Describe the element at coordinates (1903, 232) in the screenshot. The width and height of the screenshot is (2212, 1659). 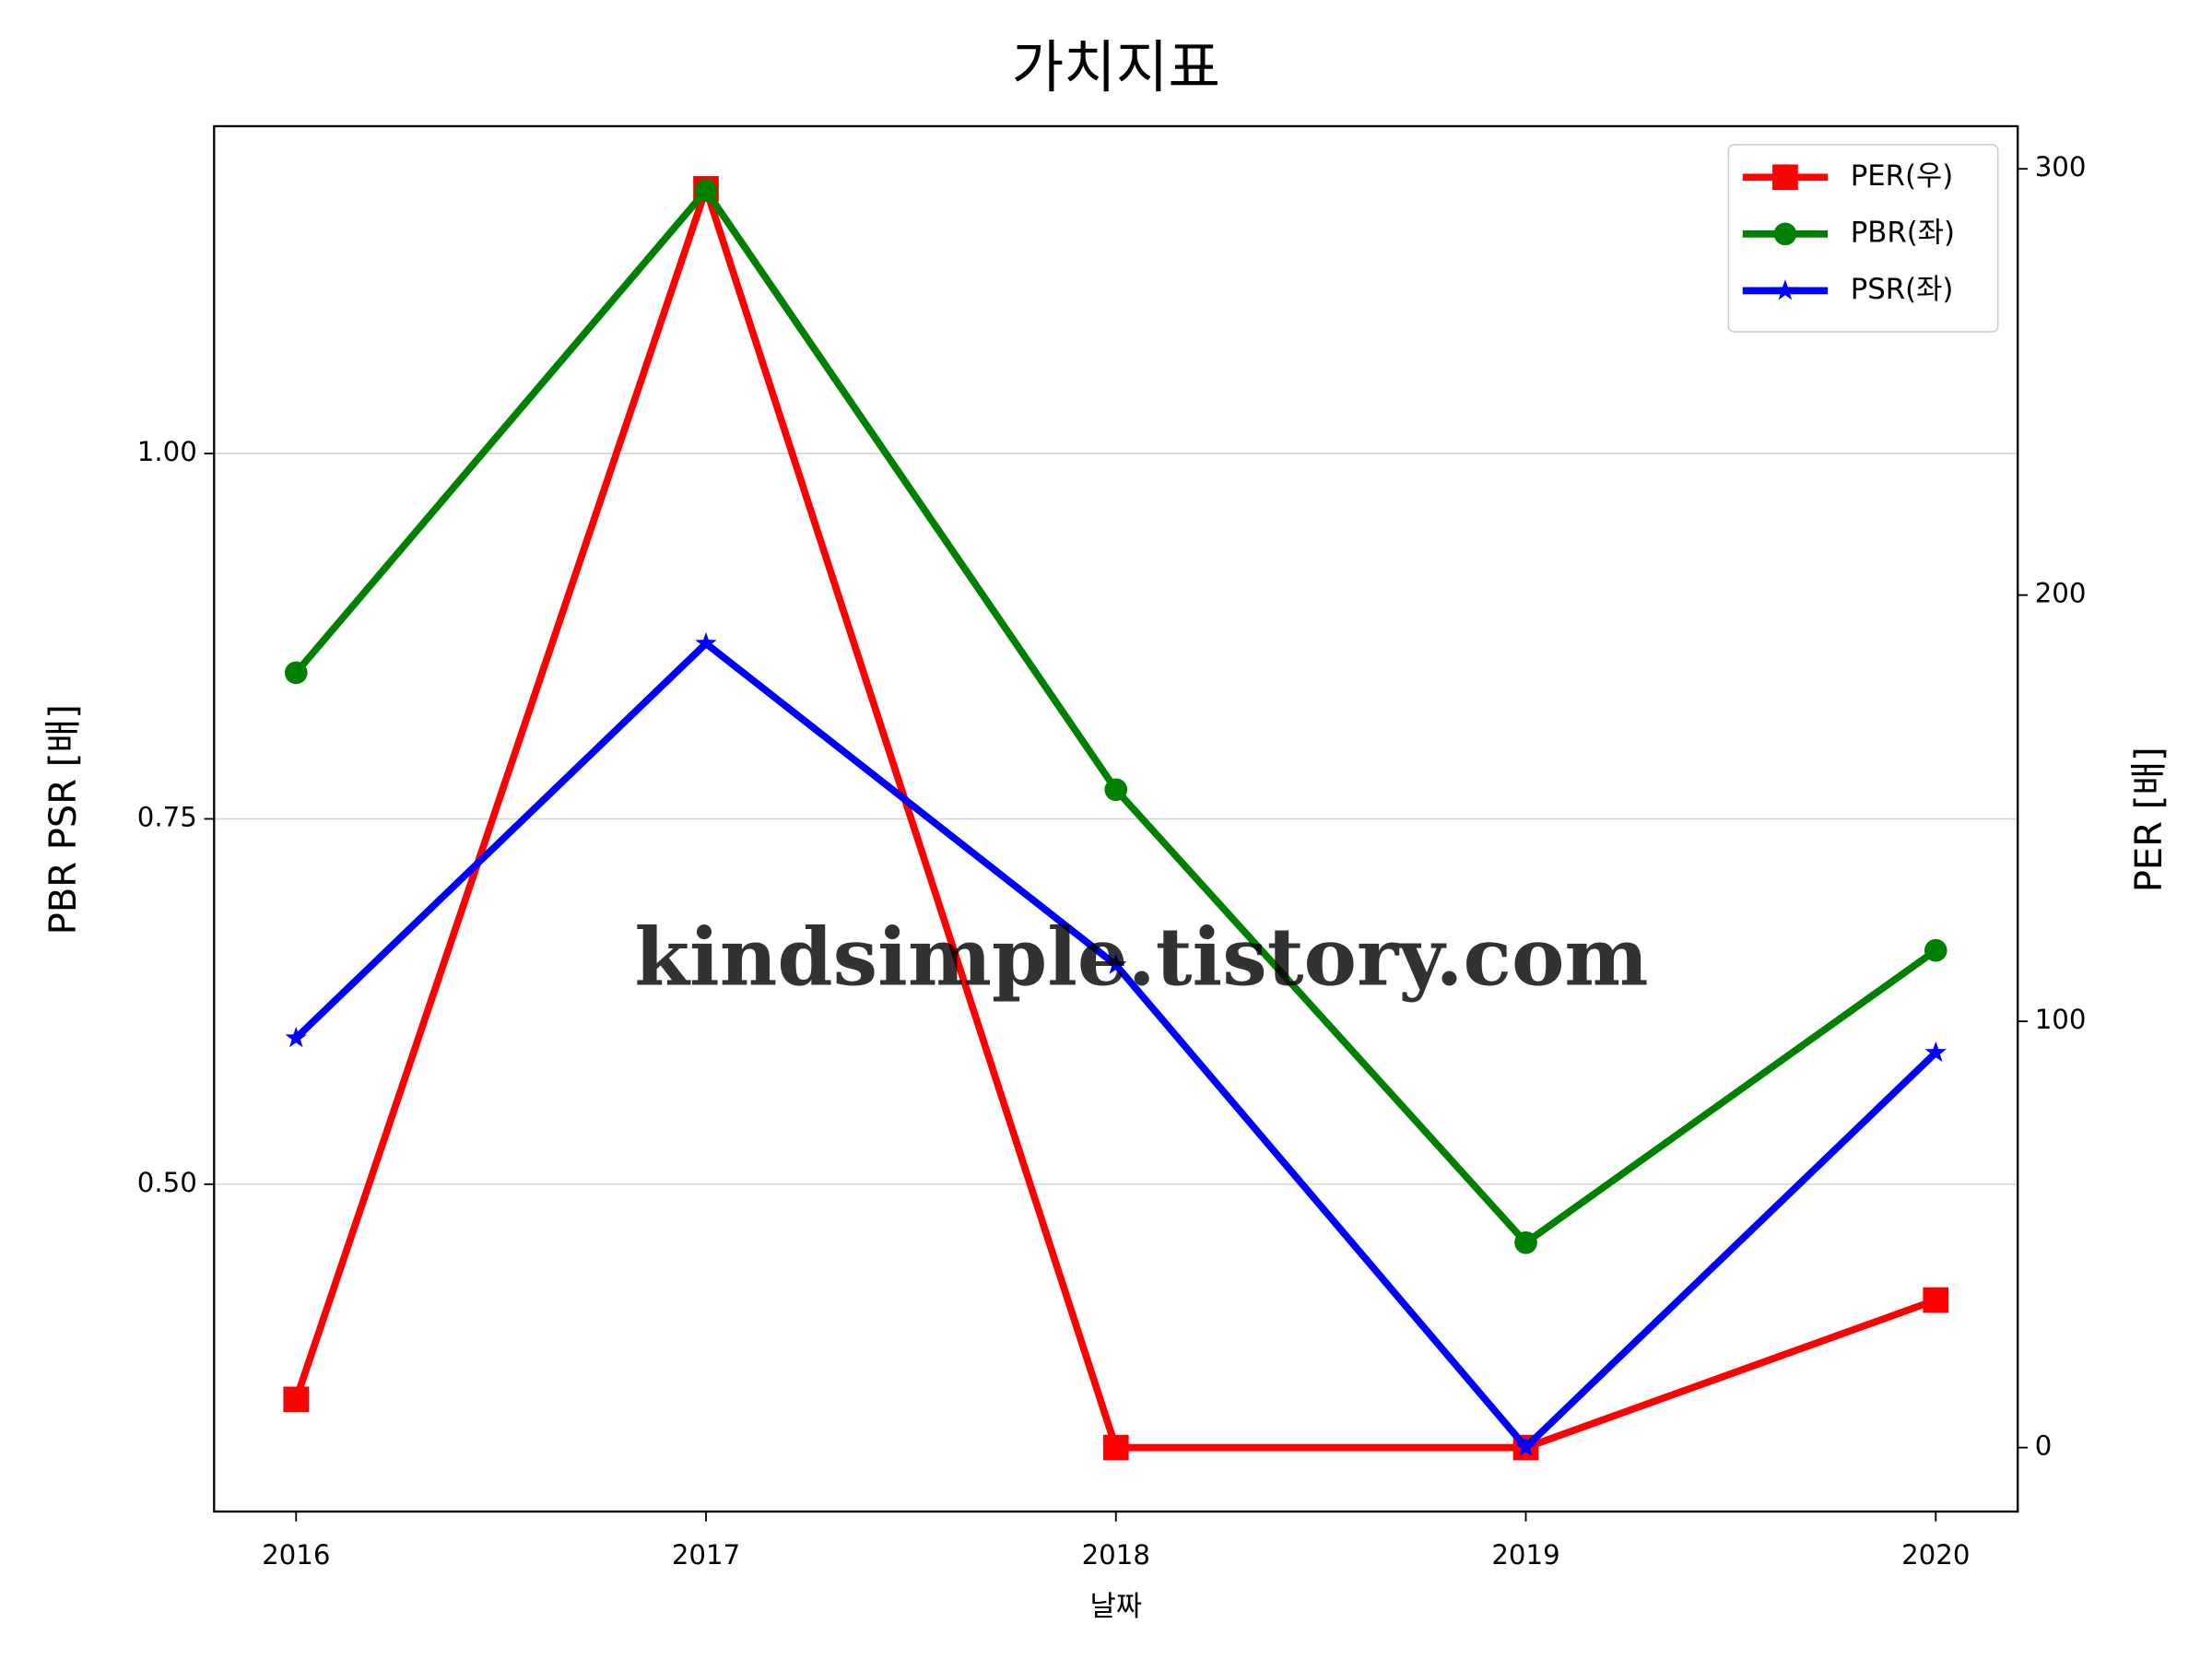
I see `legend-label: PBR(좌)` at that location.